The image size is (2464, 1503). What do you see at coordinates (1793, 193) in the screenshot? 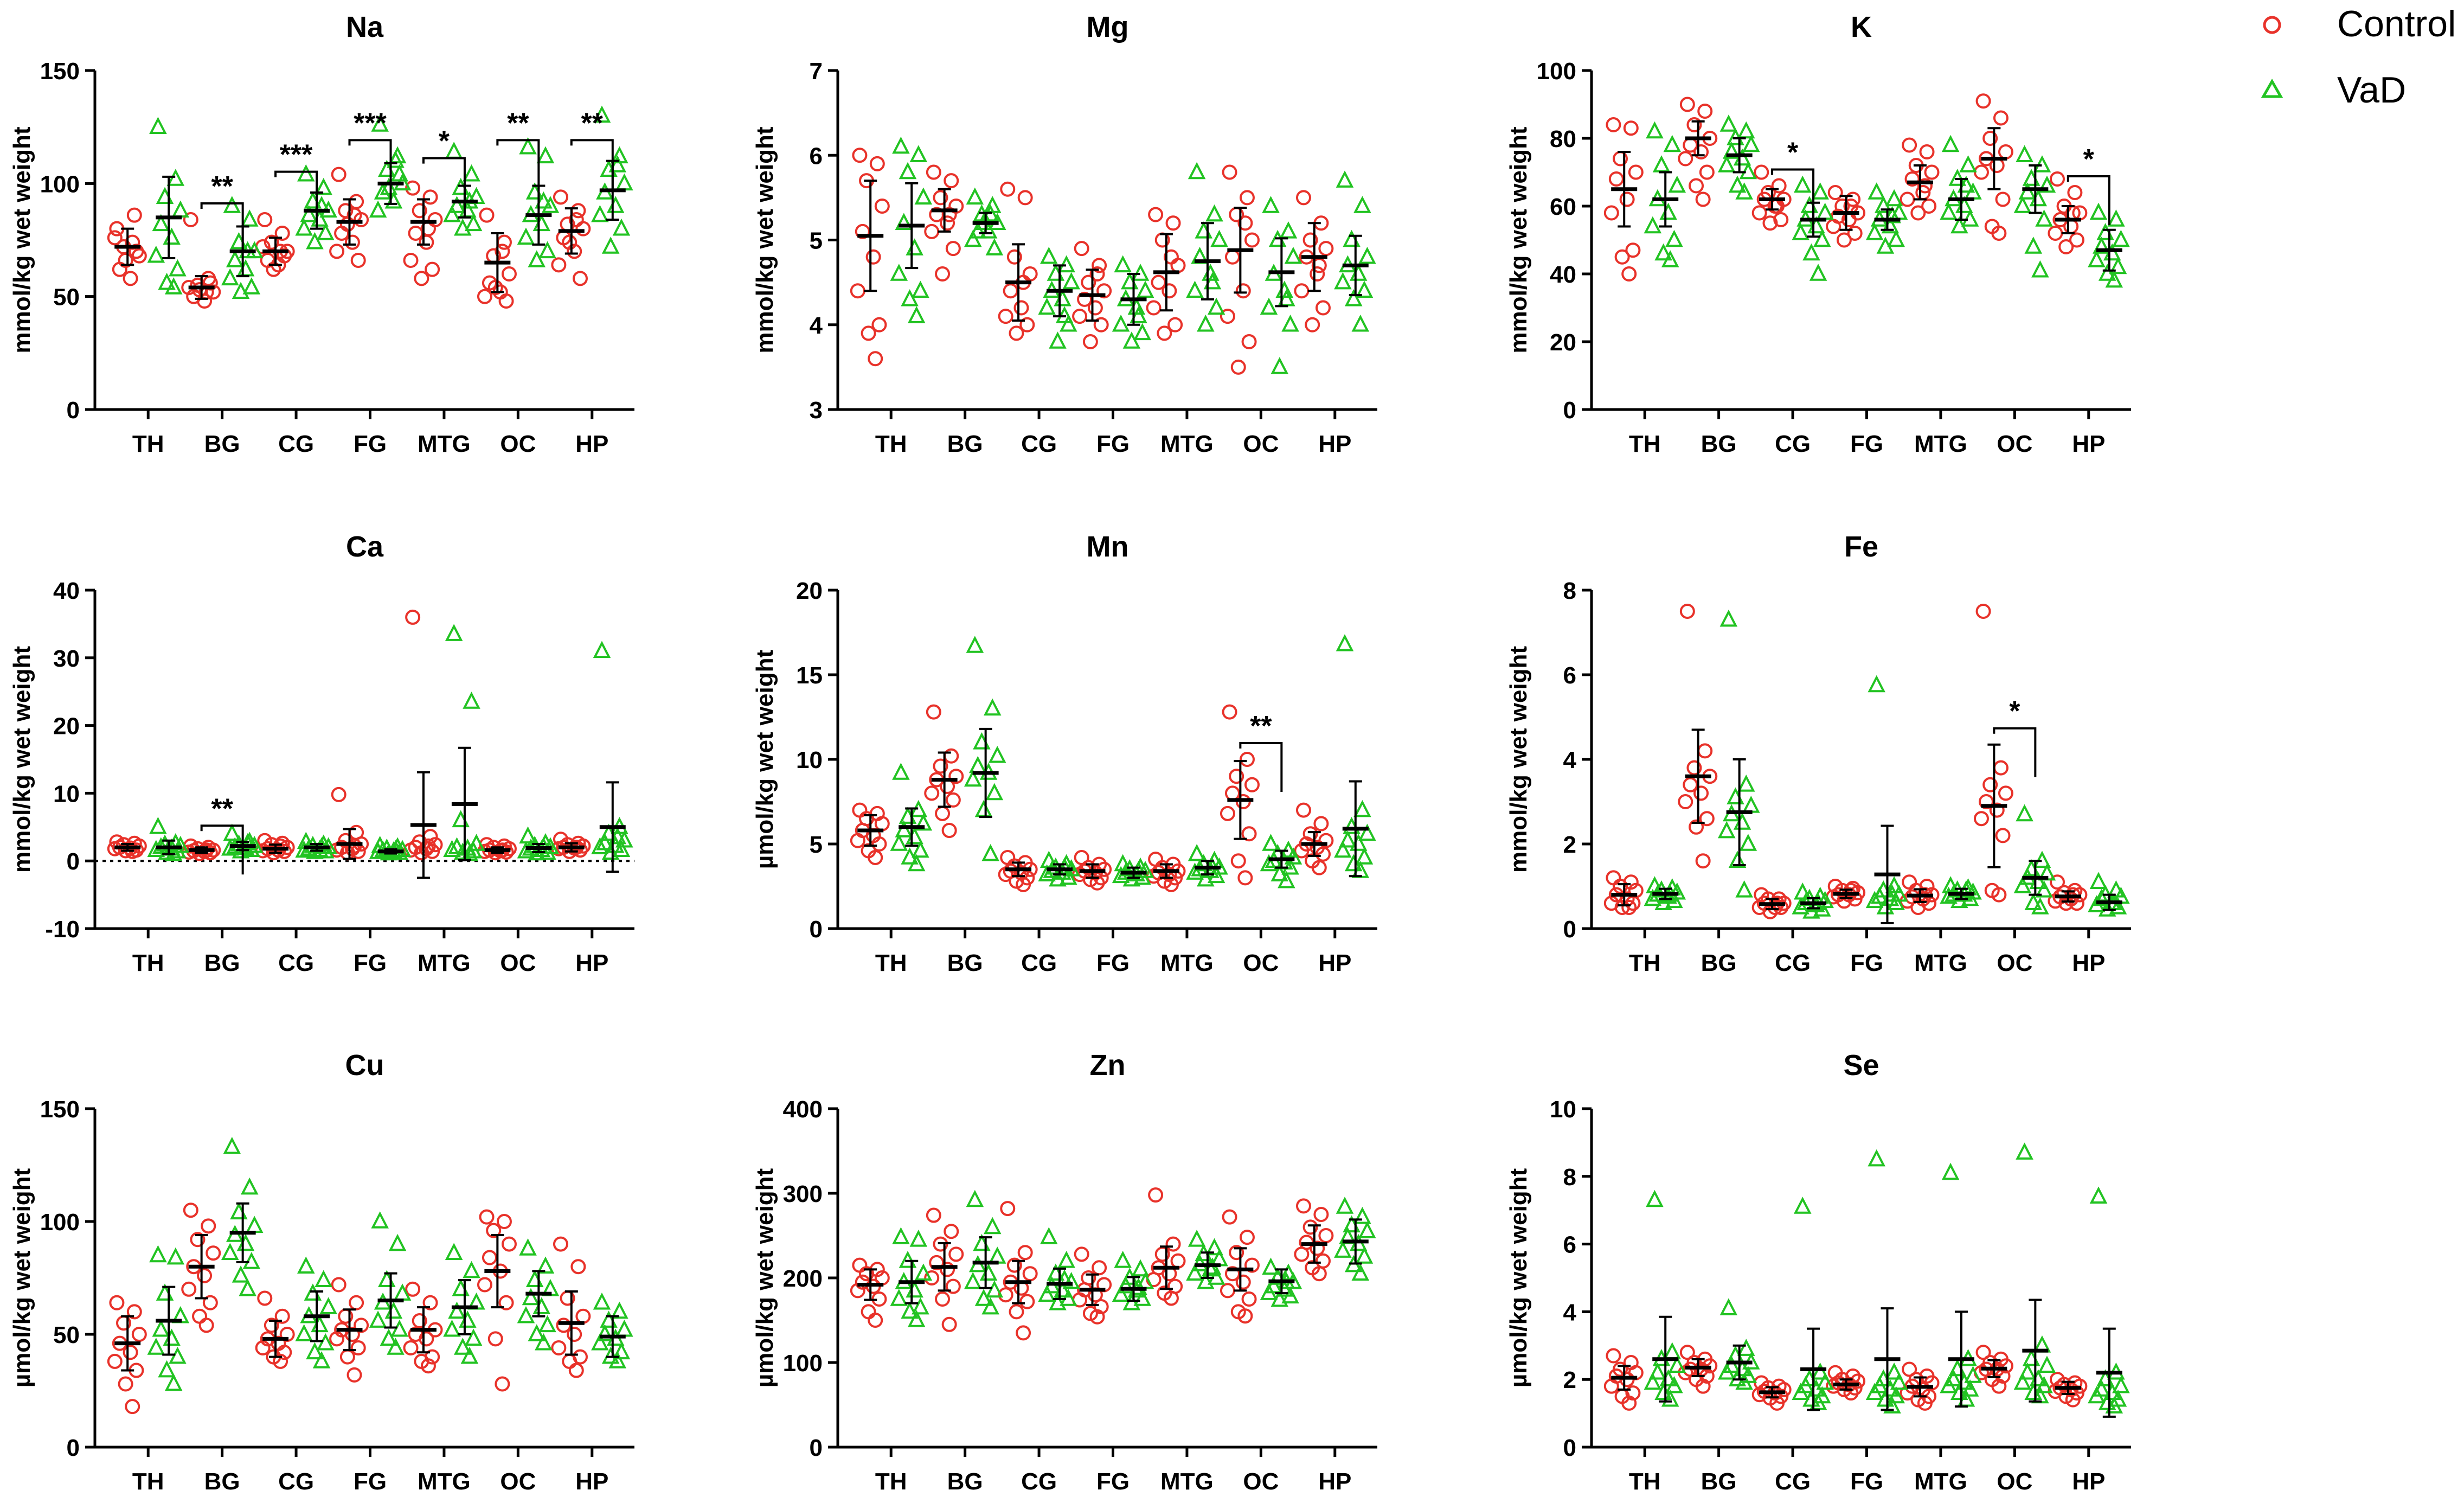
I see `significance-bracket` at bounding box center [1793, 193].